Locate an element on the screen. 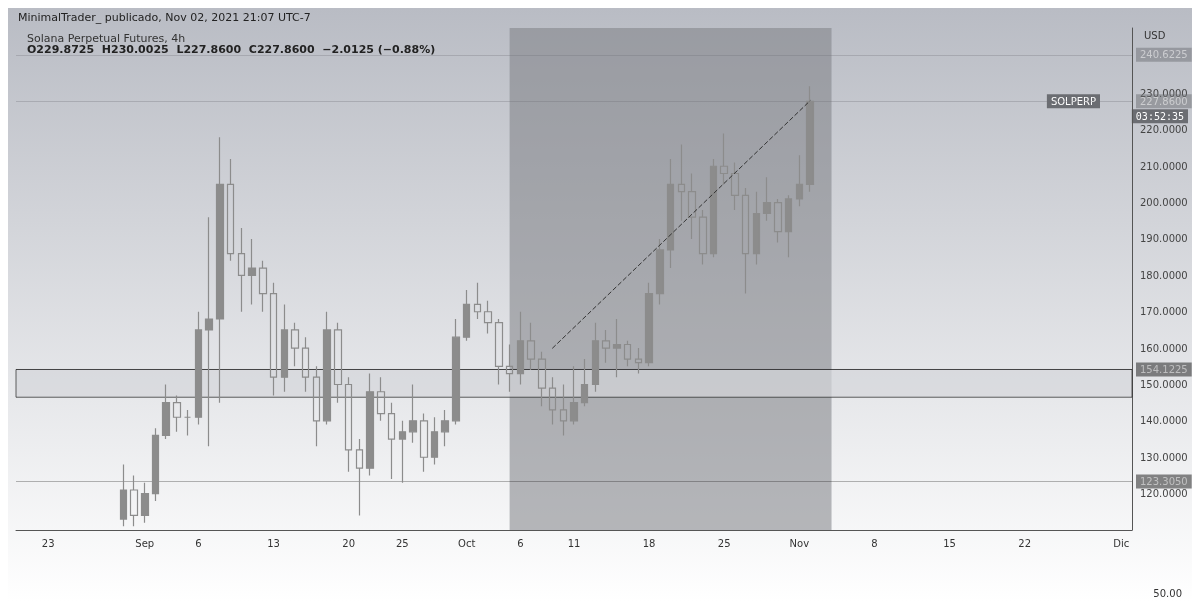 Image resolution: width=1200 pixels, height=610 pixels. x-tick-label: Dic is located at coordinates (1121, 543).